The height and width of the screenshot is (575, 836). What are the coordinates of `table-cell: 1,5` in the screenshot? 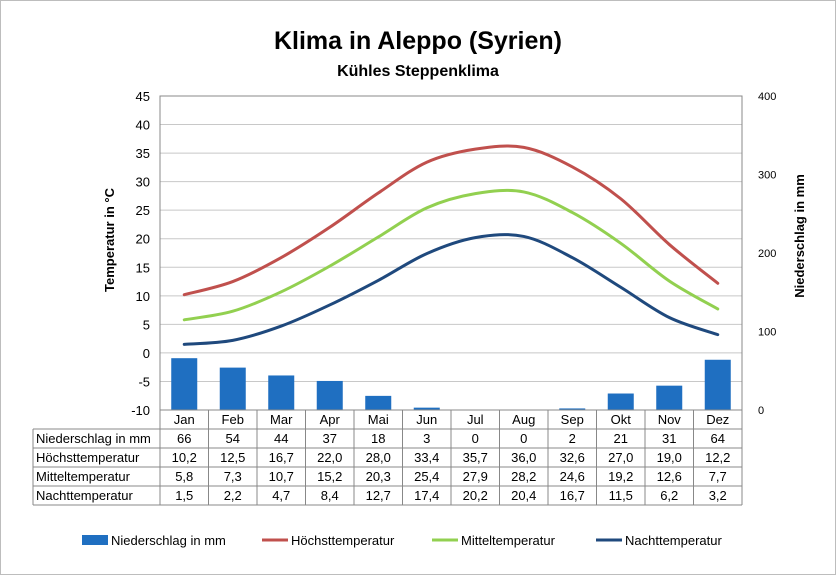 It's located at (184, 495).